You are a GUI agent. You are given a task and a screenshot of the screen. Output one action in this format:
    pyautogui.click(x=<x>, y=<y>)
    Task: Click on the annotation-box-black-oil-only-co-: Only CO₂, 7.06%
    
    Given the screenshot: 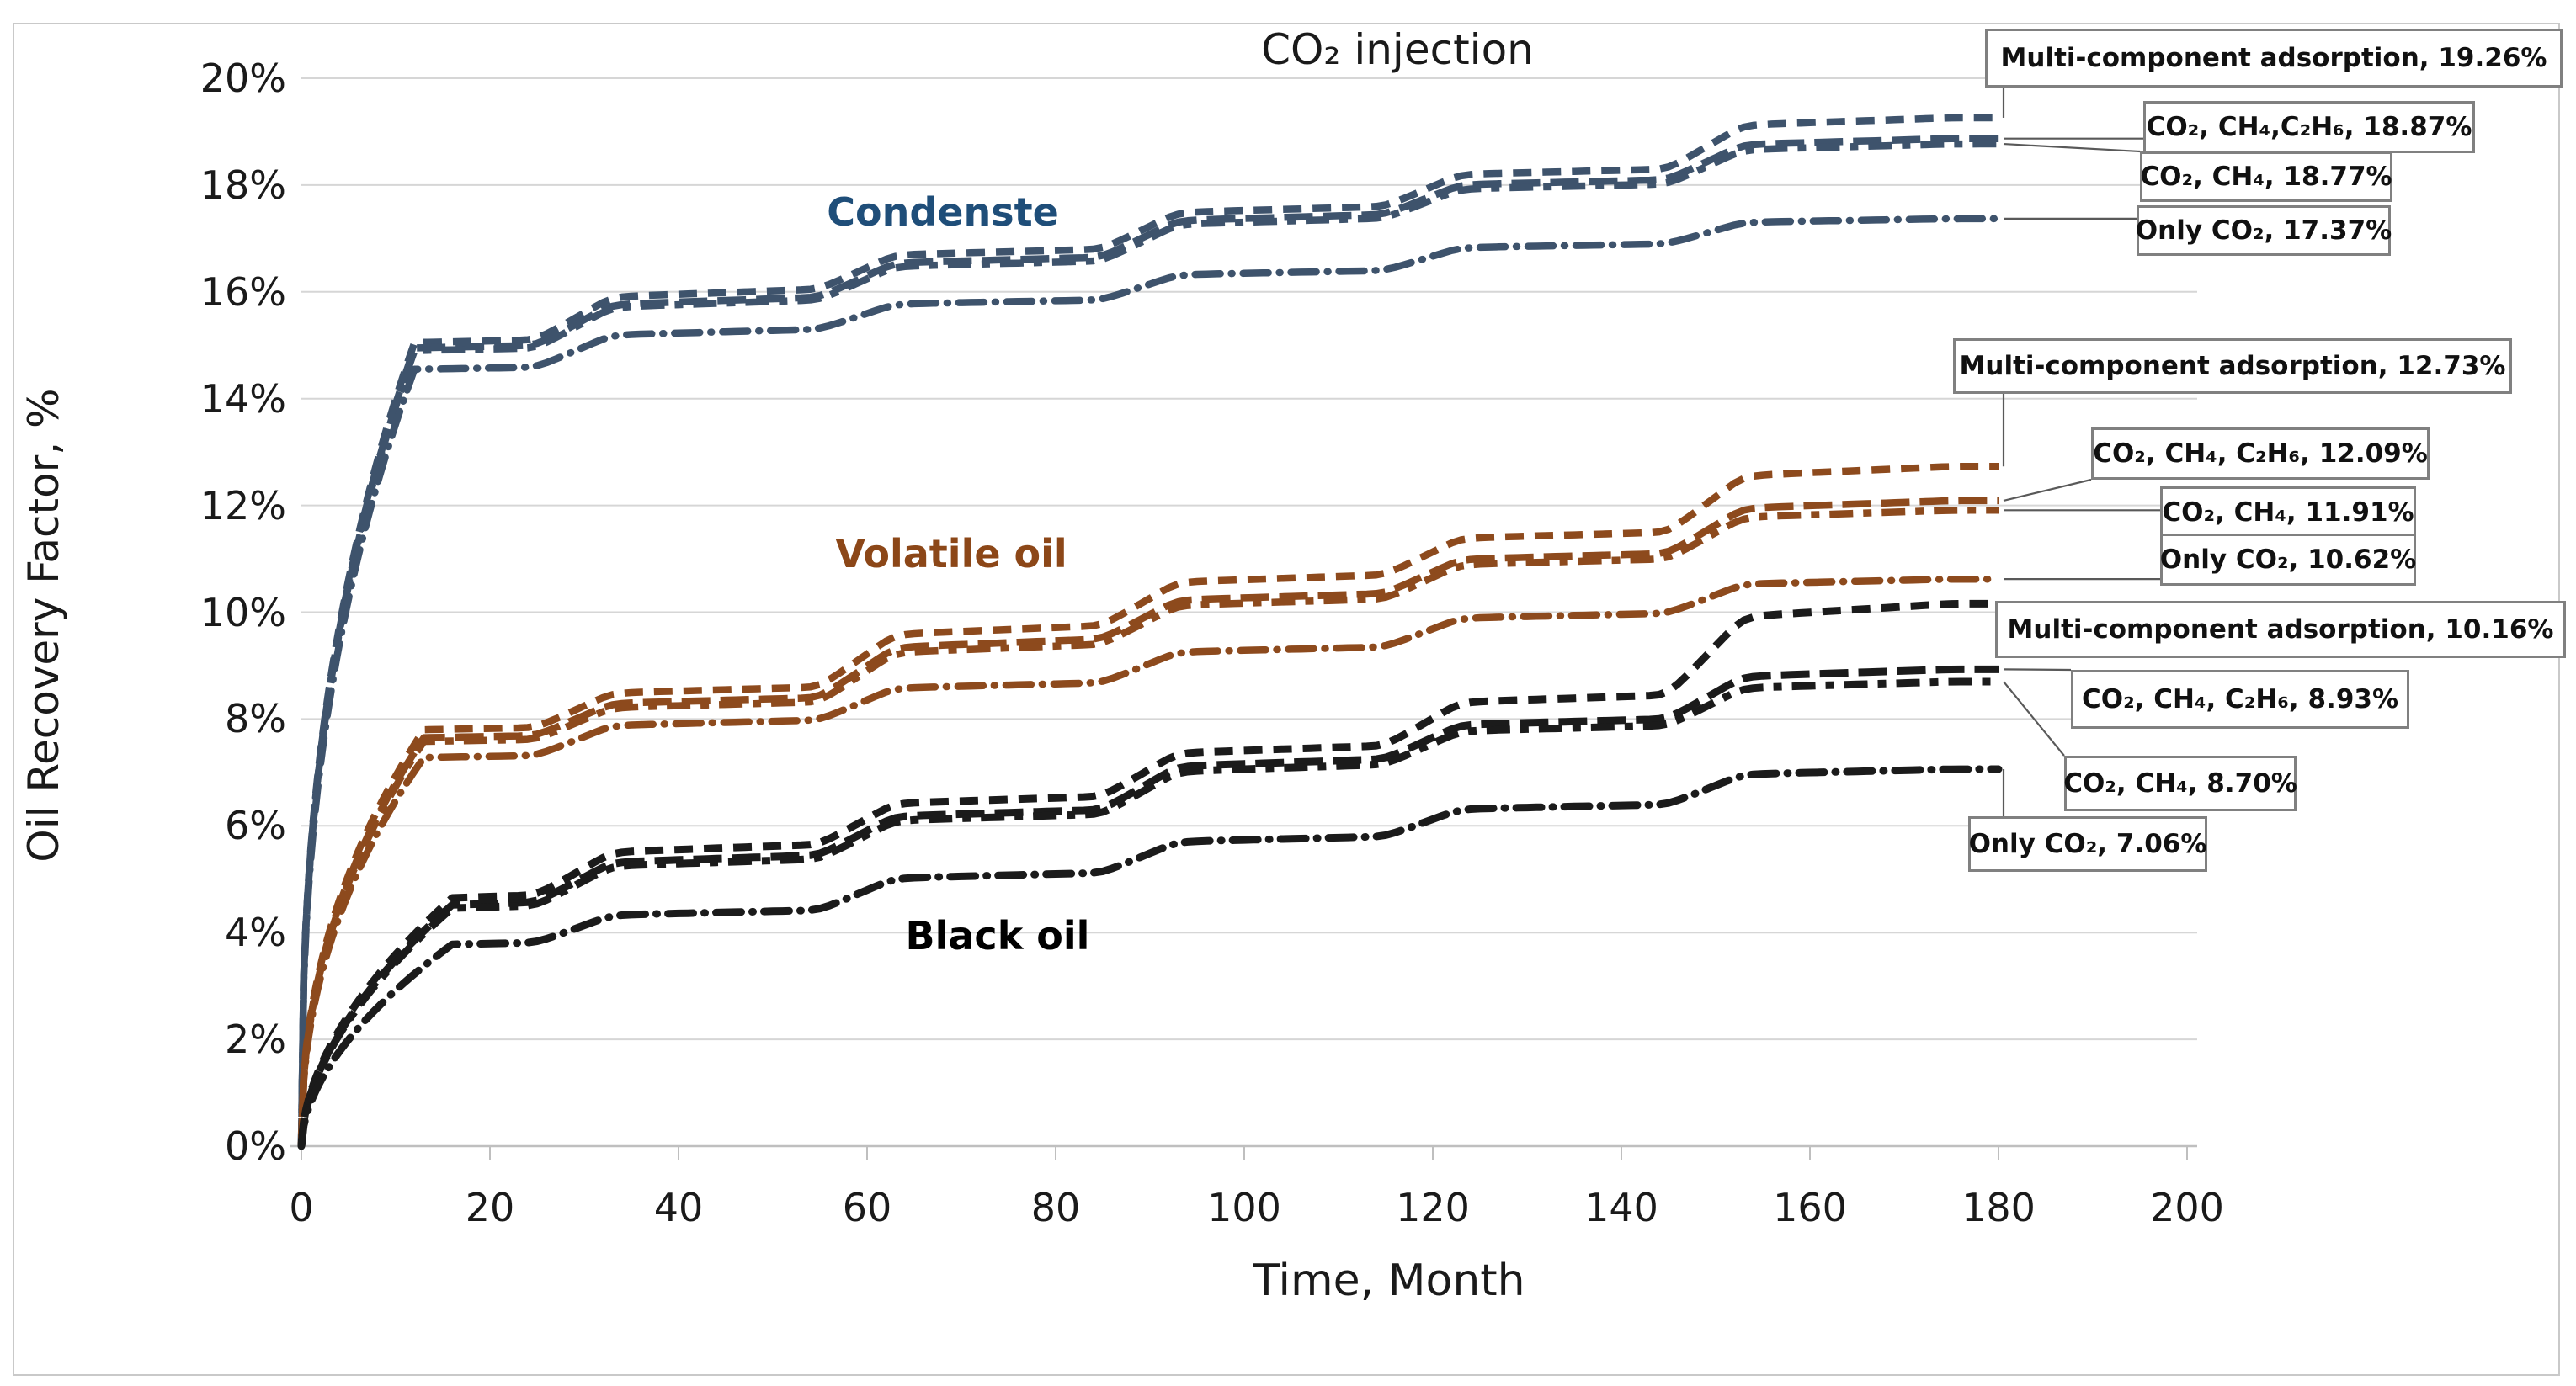 What is the action you would take?
    pyautogui.click(x=2087, y=844)
    